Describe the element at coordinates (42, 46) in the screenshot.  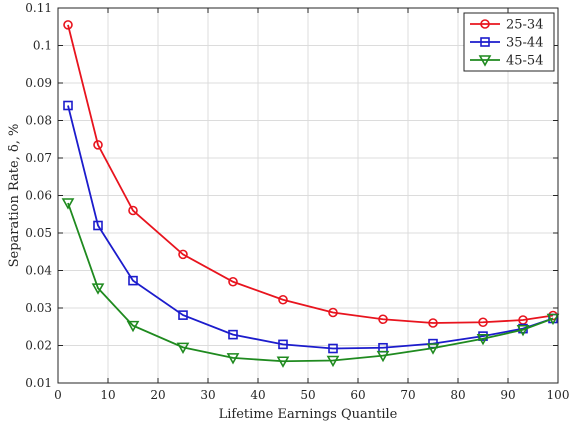
I see `y-tick-label: 0.1` at that location.